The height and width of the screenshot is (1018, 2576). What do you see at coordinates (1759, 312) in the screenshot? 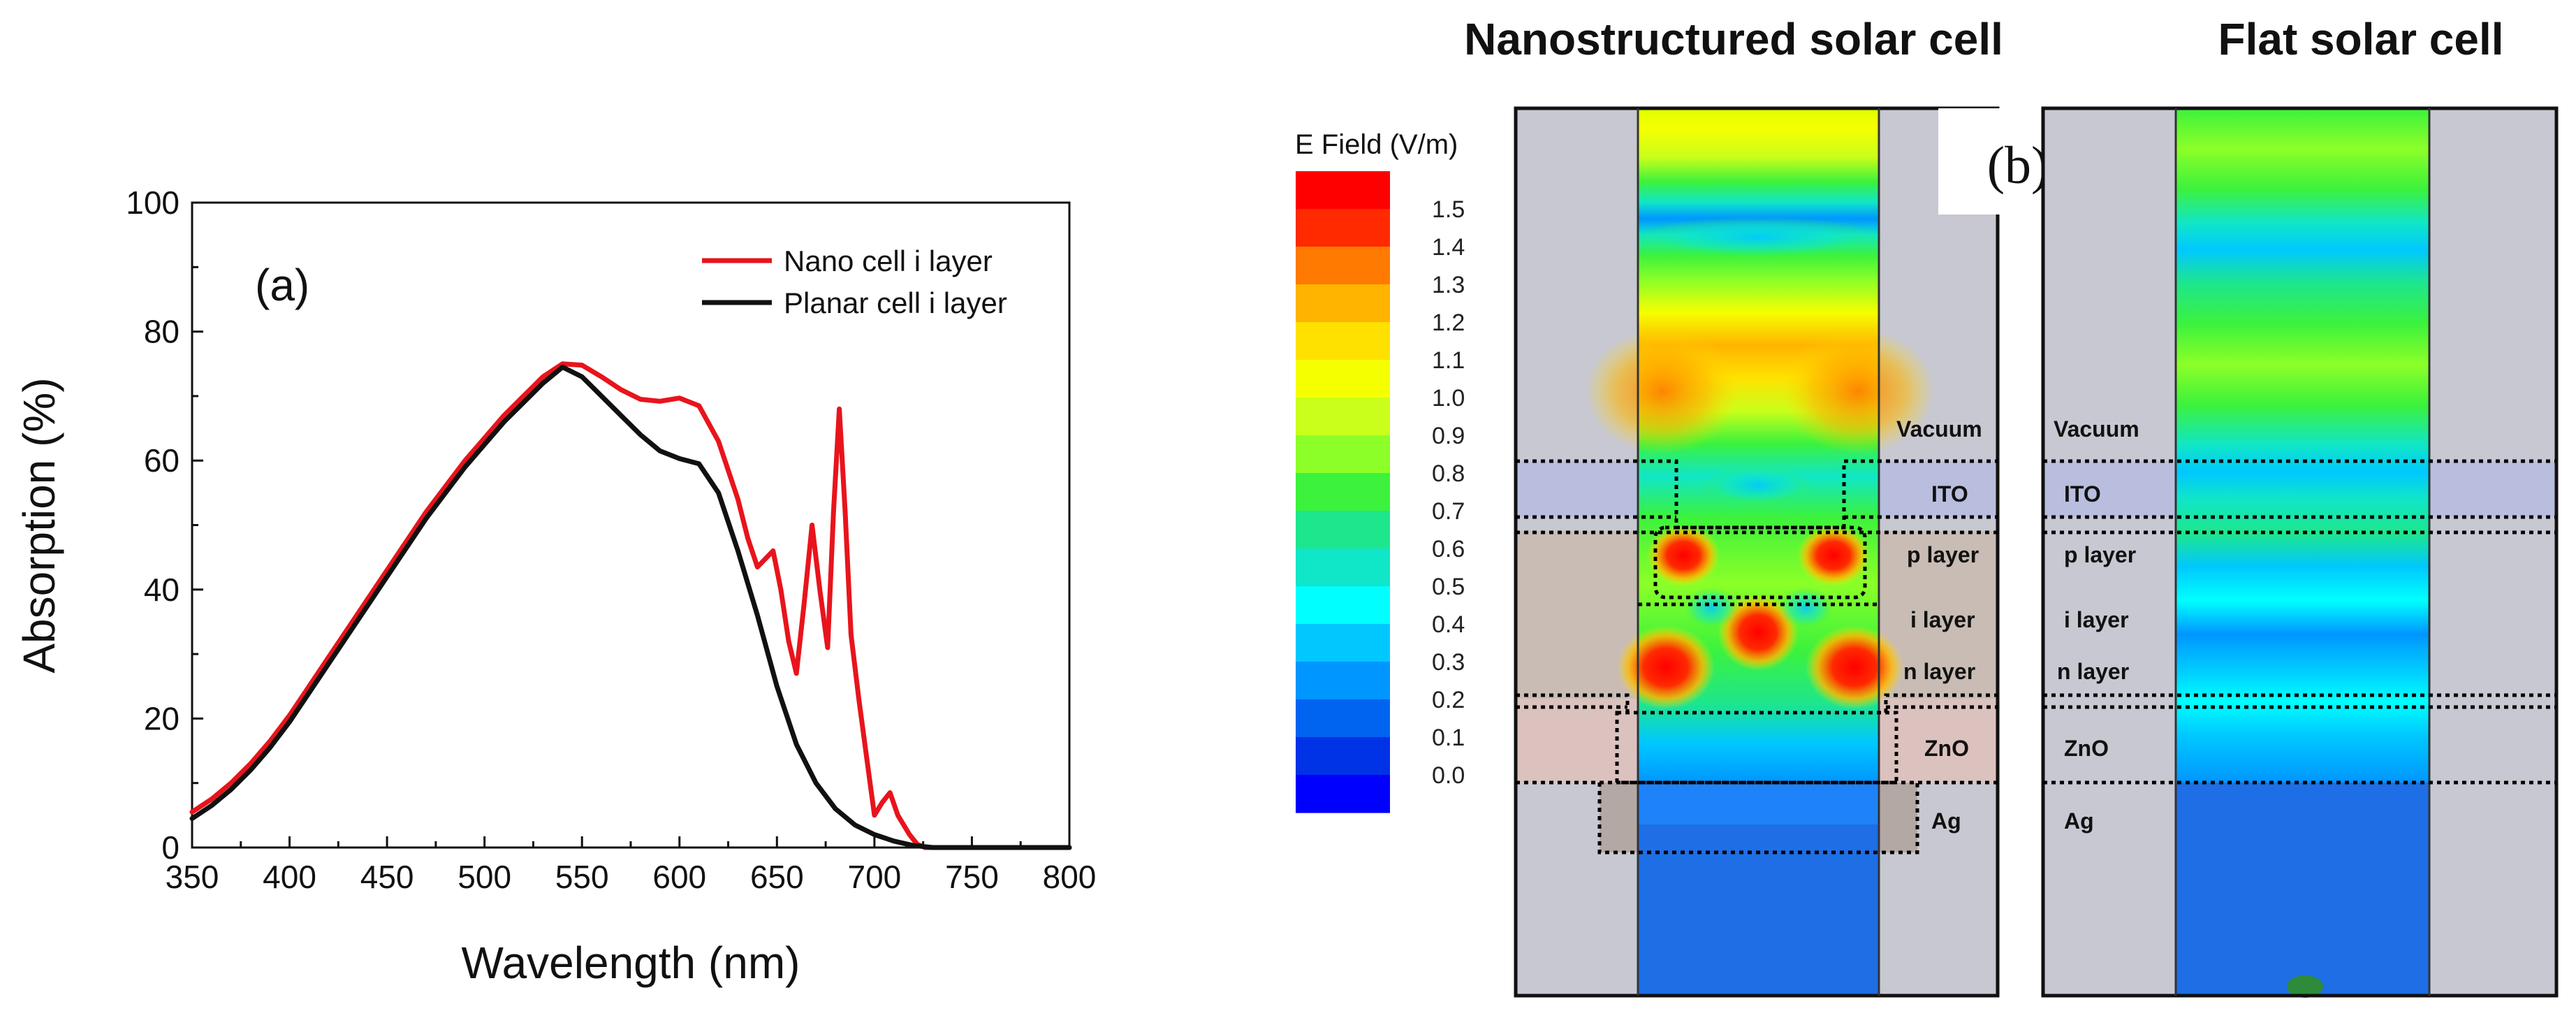
I see `nano-field-upper` at bounding box center [1759, 312].